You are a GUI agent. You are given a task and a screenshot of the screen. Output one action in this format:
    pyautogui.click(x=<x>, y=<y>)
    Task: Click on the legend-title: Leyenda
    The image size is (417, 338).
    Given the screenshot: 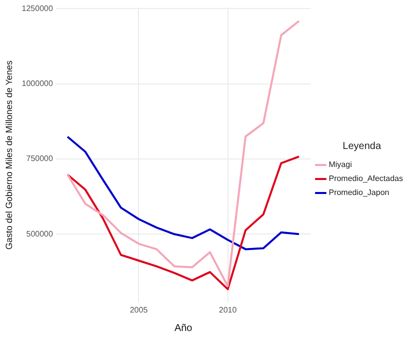 What is the action you would take?
    pyautogui.click(x=362, y=146)
    